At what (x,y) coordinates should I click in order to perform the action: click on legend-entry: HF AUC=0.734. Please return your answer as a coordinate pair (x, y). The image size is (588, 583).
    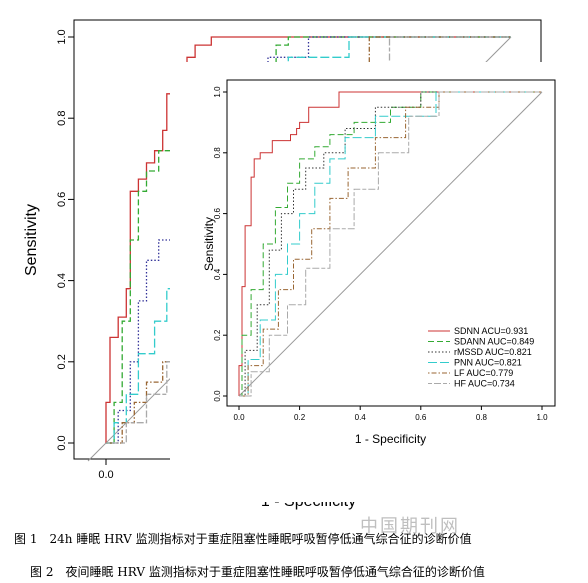
    Looking at the image, I should click on (484, 384).